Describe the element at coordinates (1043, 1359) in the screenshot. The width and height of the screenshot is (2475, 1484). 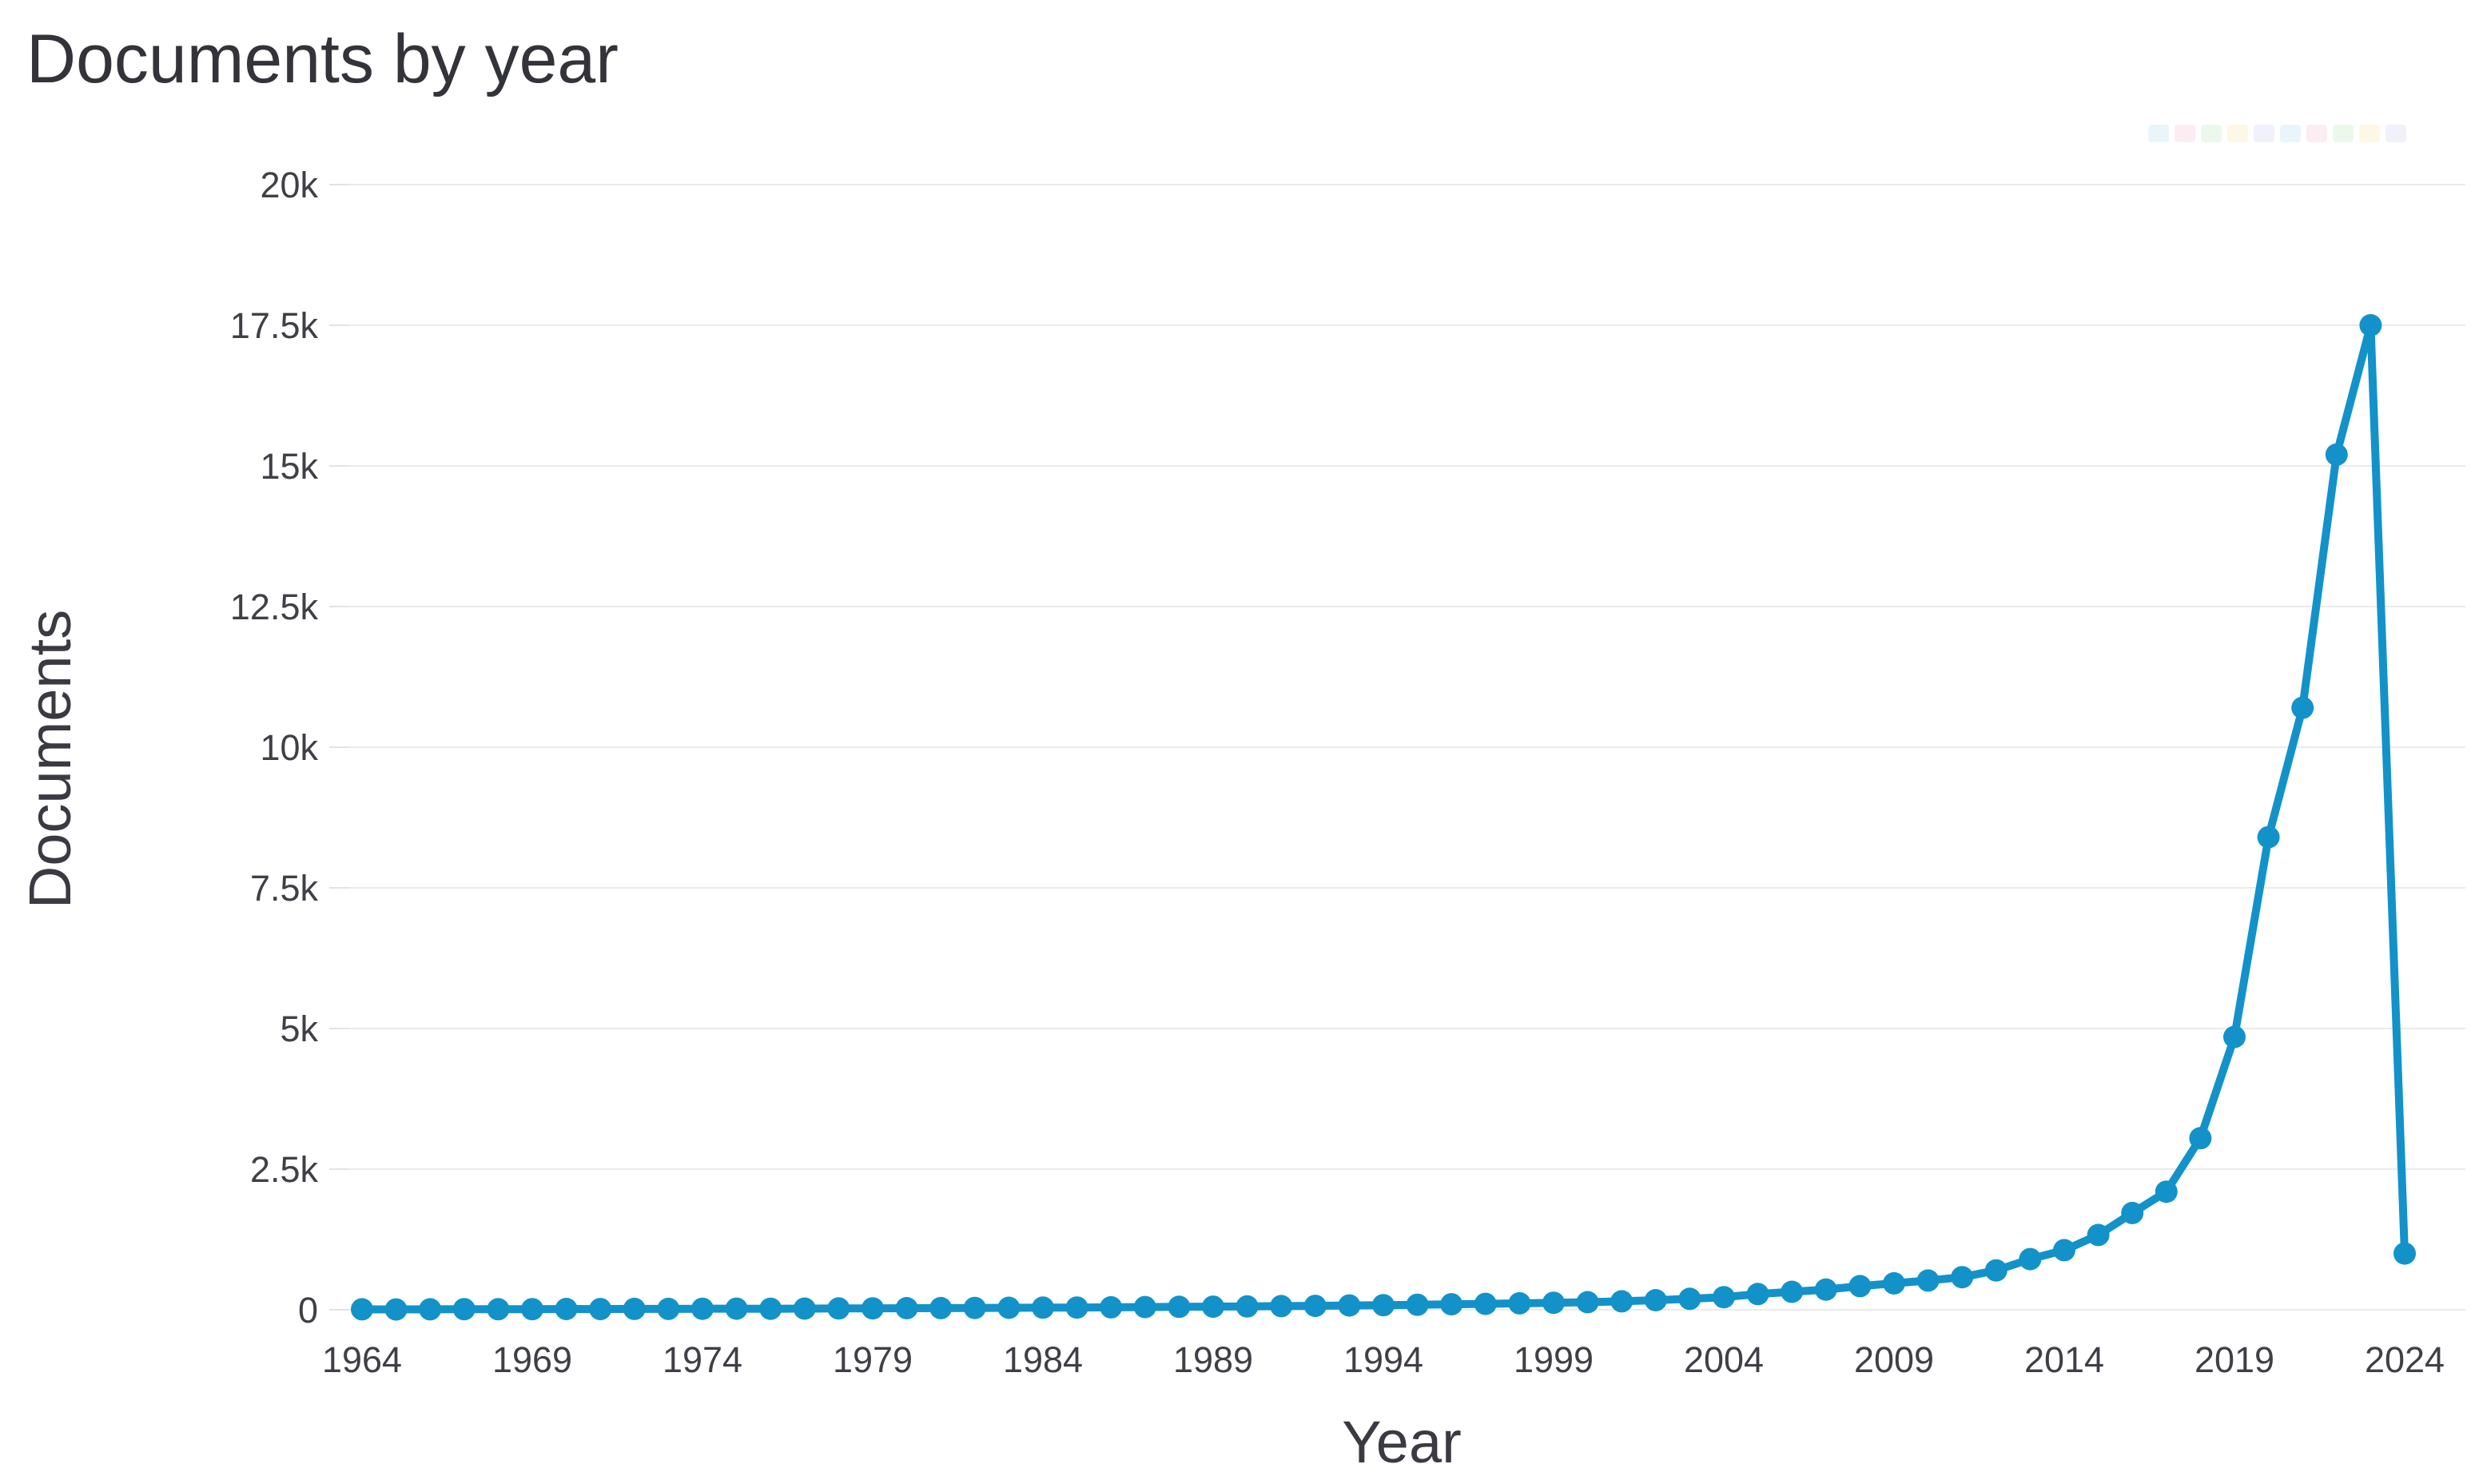
I see `x-tick-label: 1984` at that location.